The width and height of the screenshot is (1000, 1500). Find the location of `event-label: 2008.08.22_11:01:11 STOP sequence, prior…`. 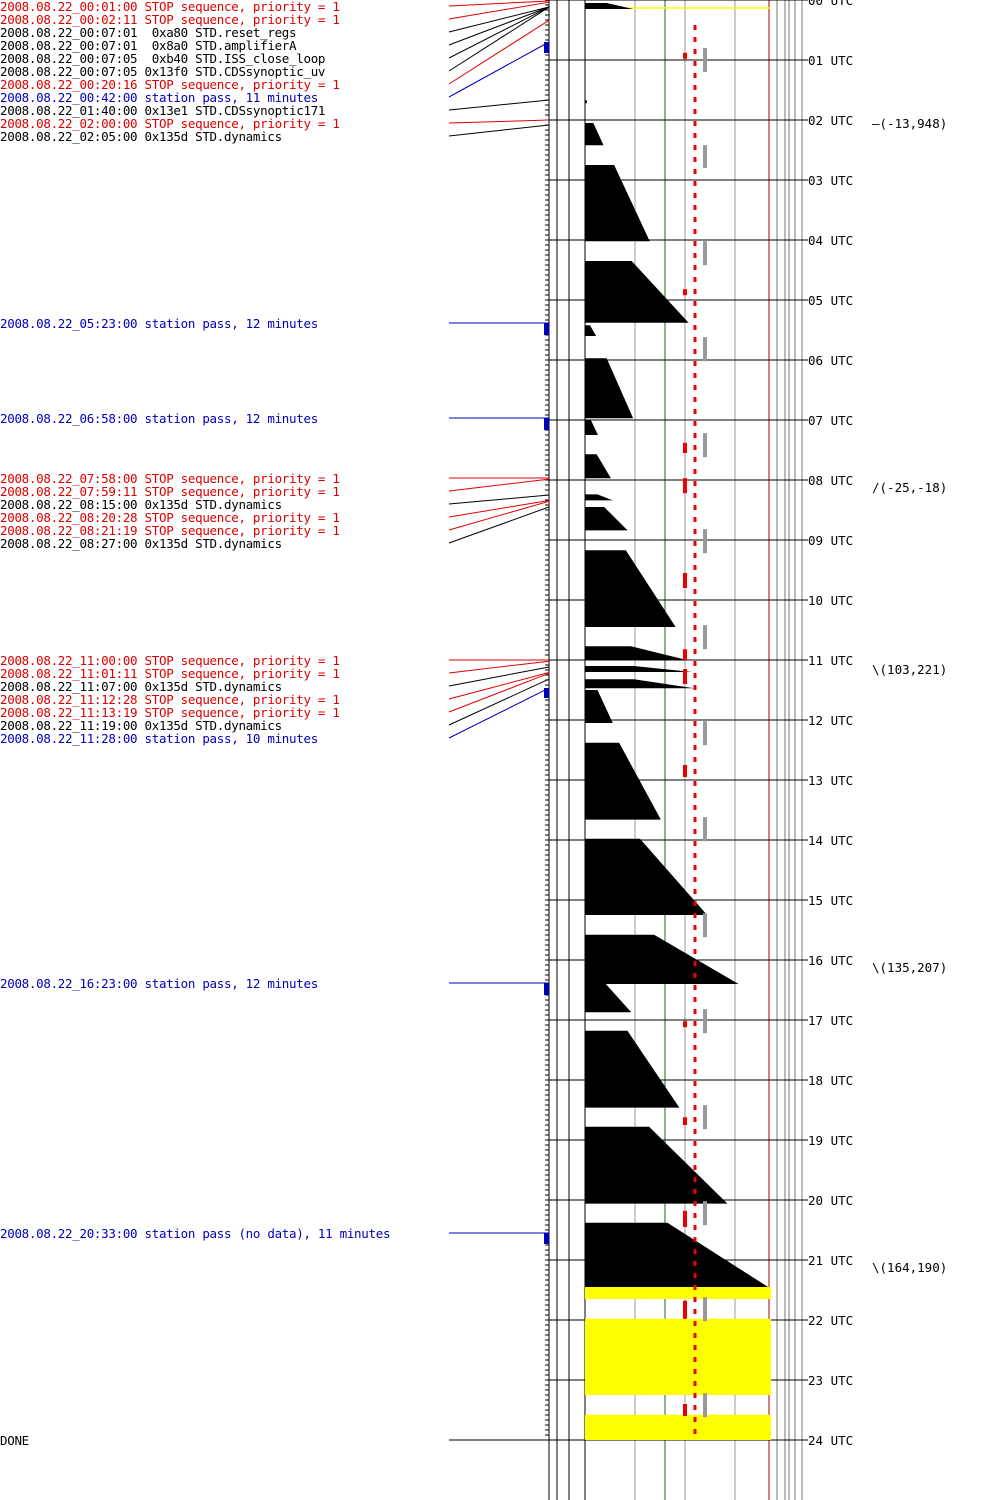

event-label: 2008.08.22_11:01:11 STOP sequence, prior… is located at coordinates (170, 673).